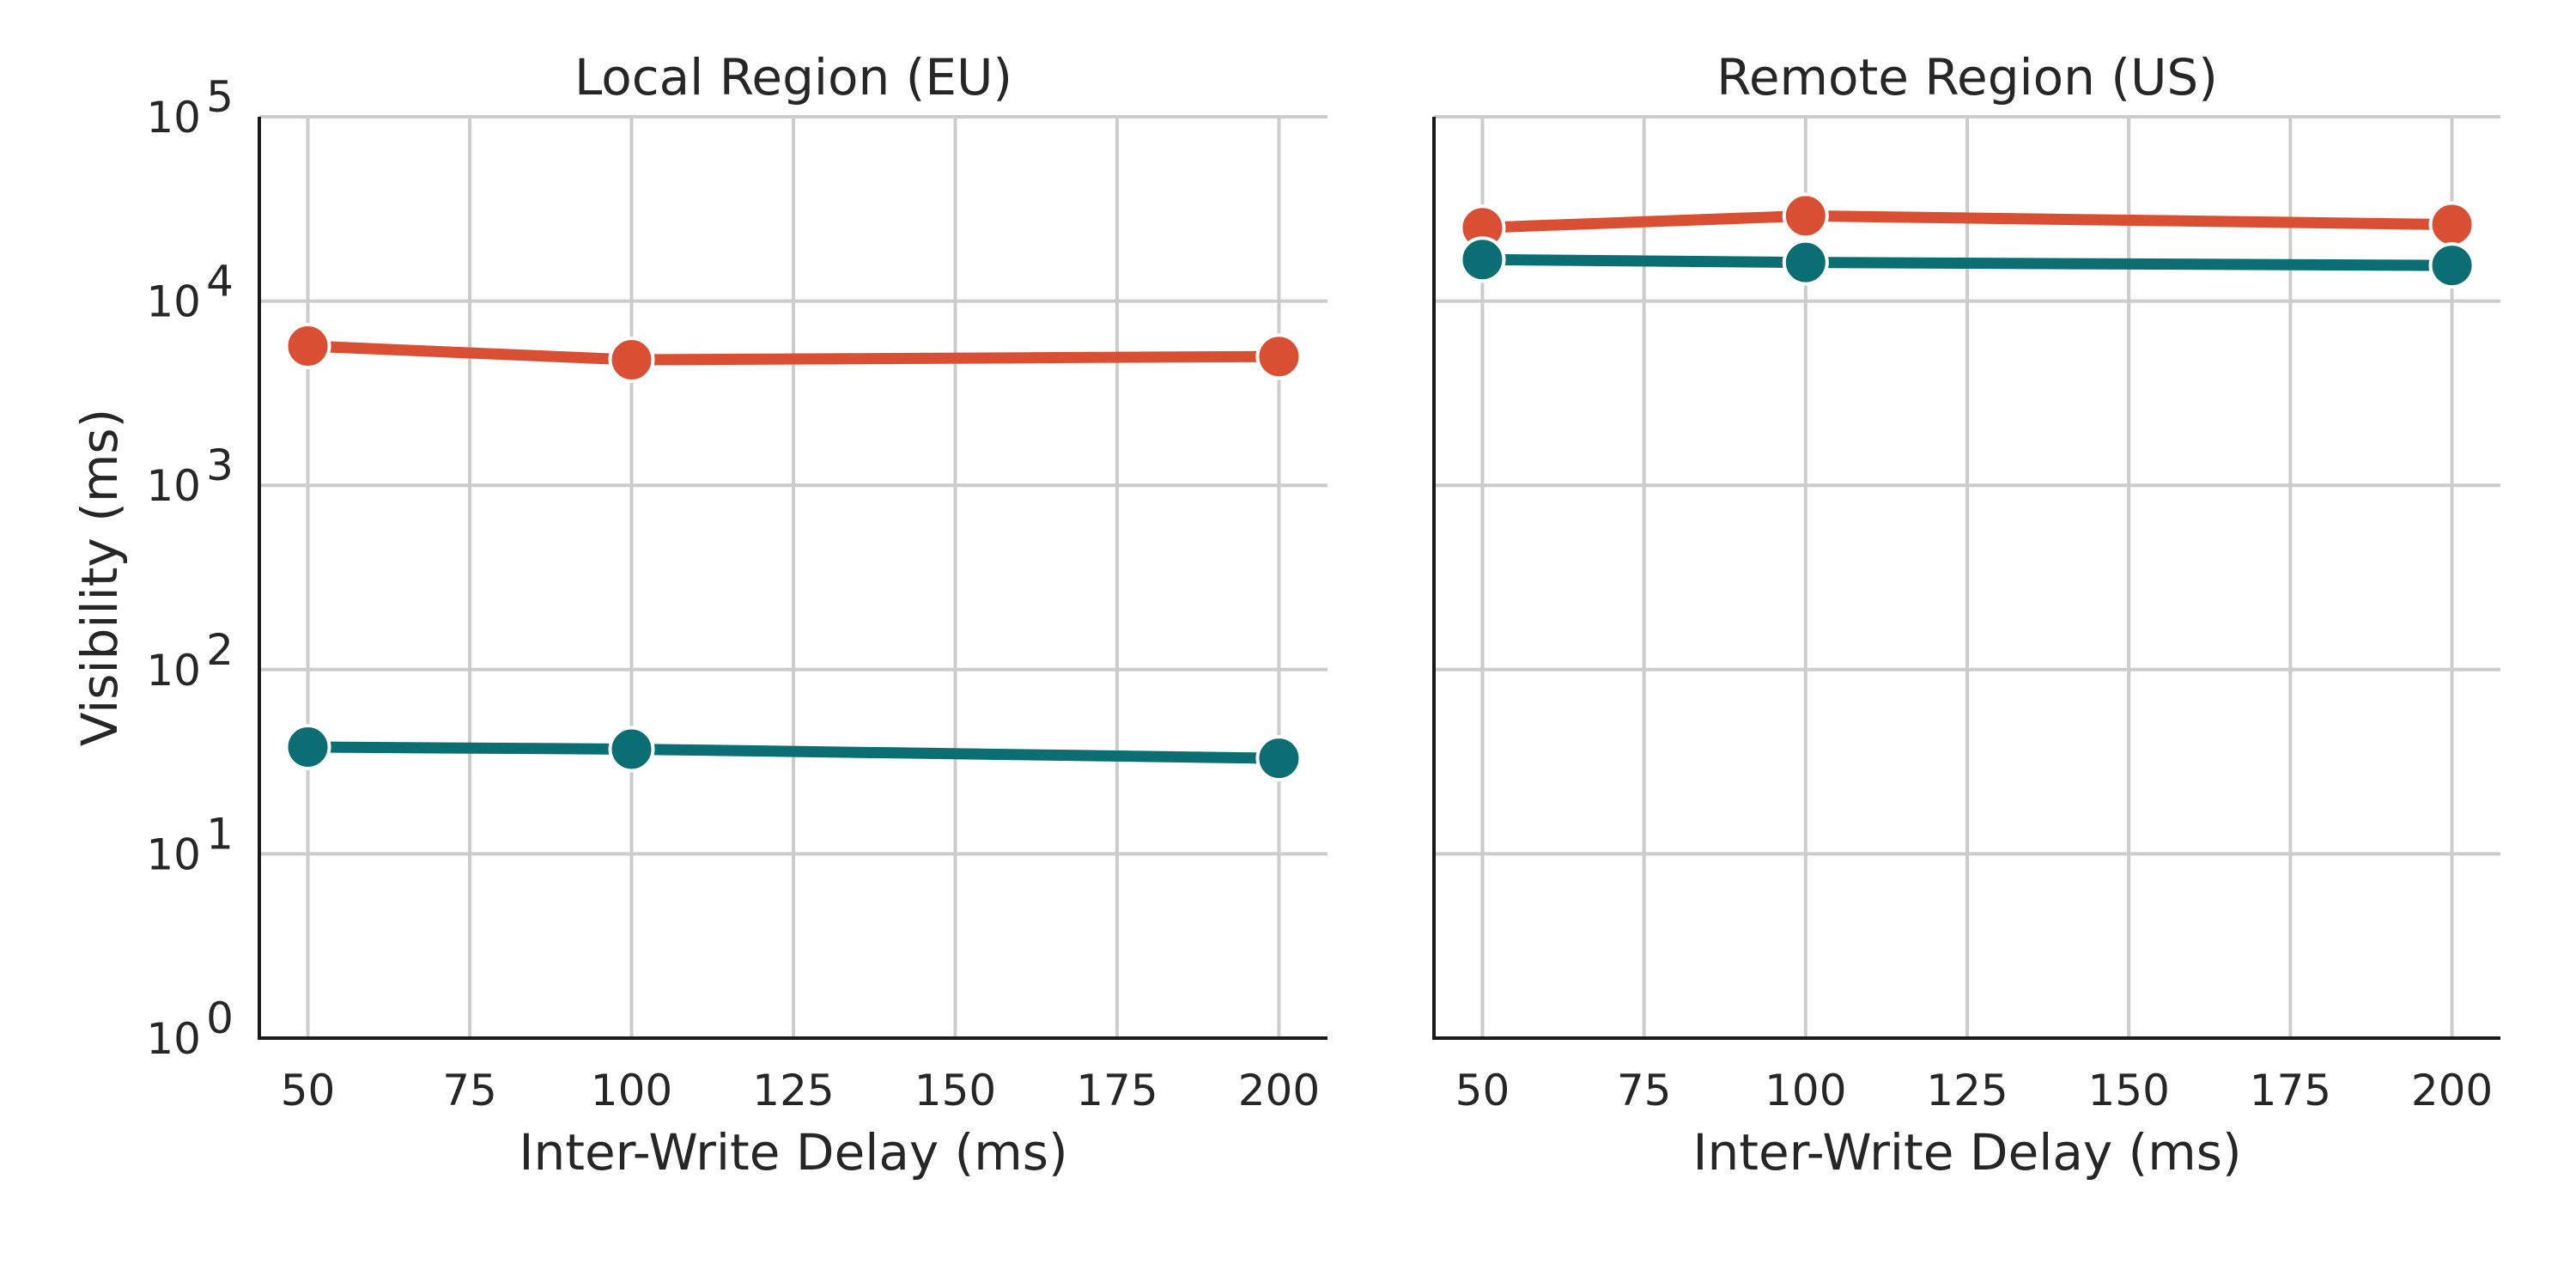 The image size is (2576, 1288). What do you see at coordinates (220, 465) in the screenshot?
I see `y-tick-exponent: 3` at bounding box center [220, 465].